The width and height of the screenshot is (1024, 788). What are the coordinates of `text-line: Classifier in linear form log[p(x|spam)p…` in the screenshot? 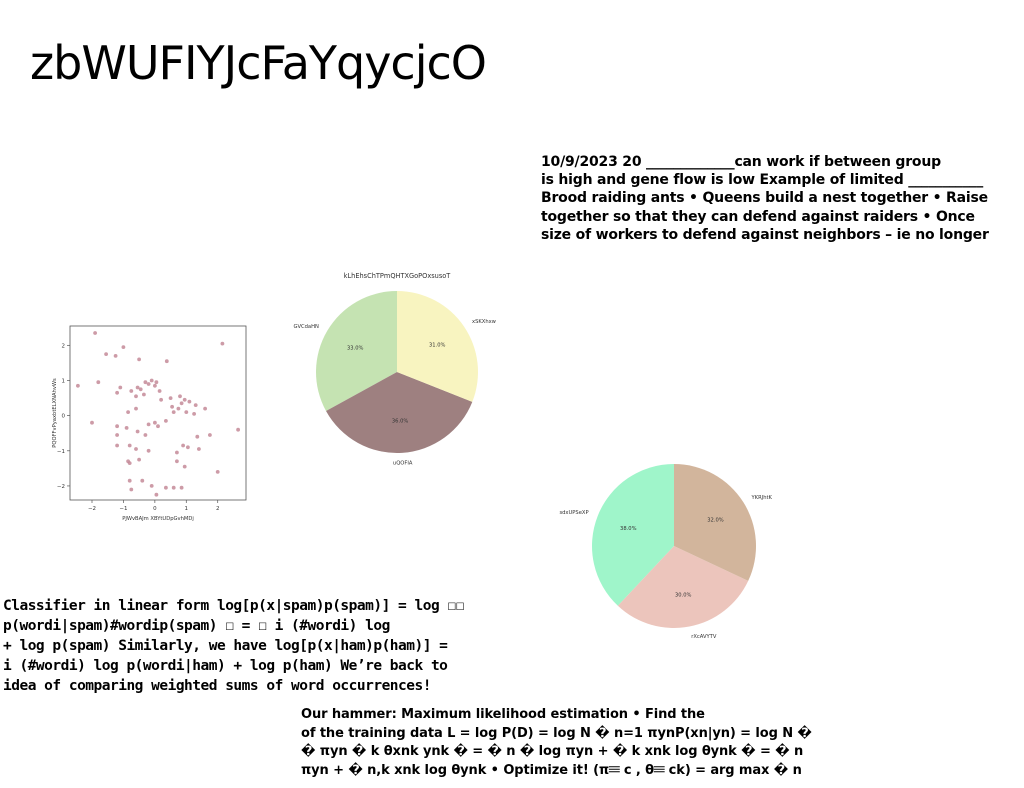 It's located at (233, 606).